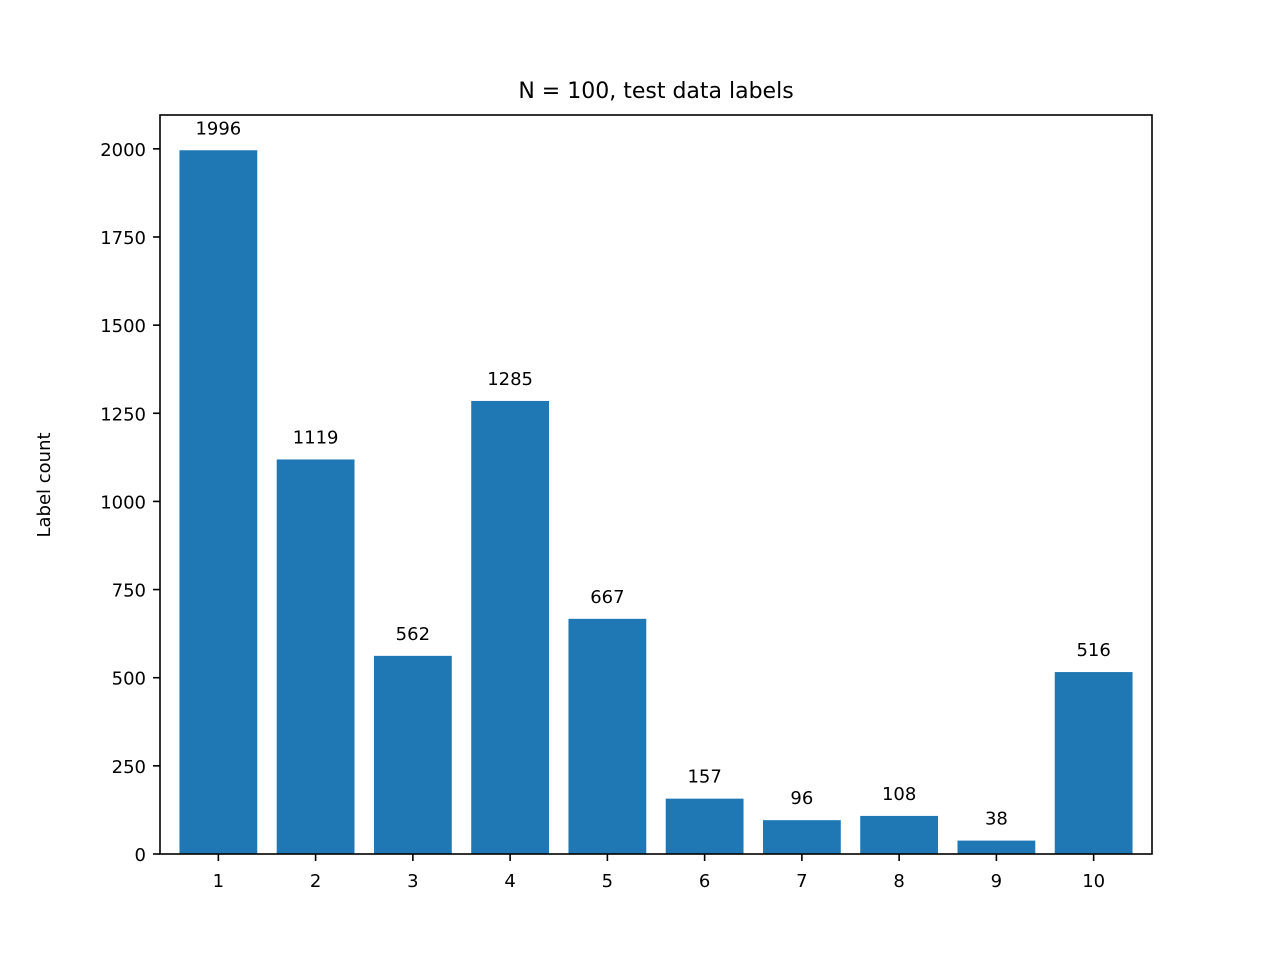 The height and width of the screenshot is (964, 1280). Describe the element at coordinates (123, 326) in the screenshot. I see `y-tick-label: 1500` at that location.